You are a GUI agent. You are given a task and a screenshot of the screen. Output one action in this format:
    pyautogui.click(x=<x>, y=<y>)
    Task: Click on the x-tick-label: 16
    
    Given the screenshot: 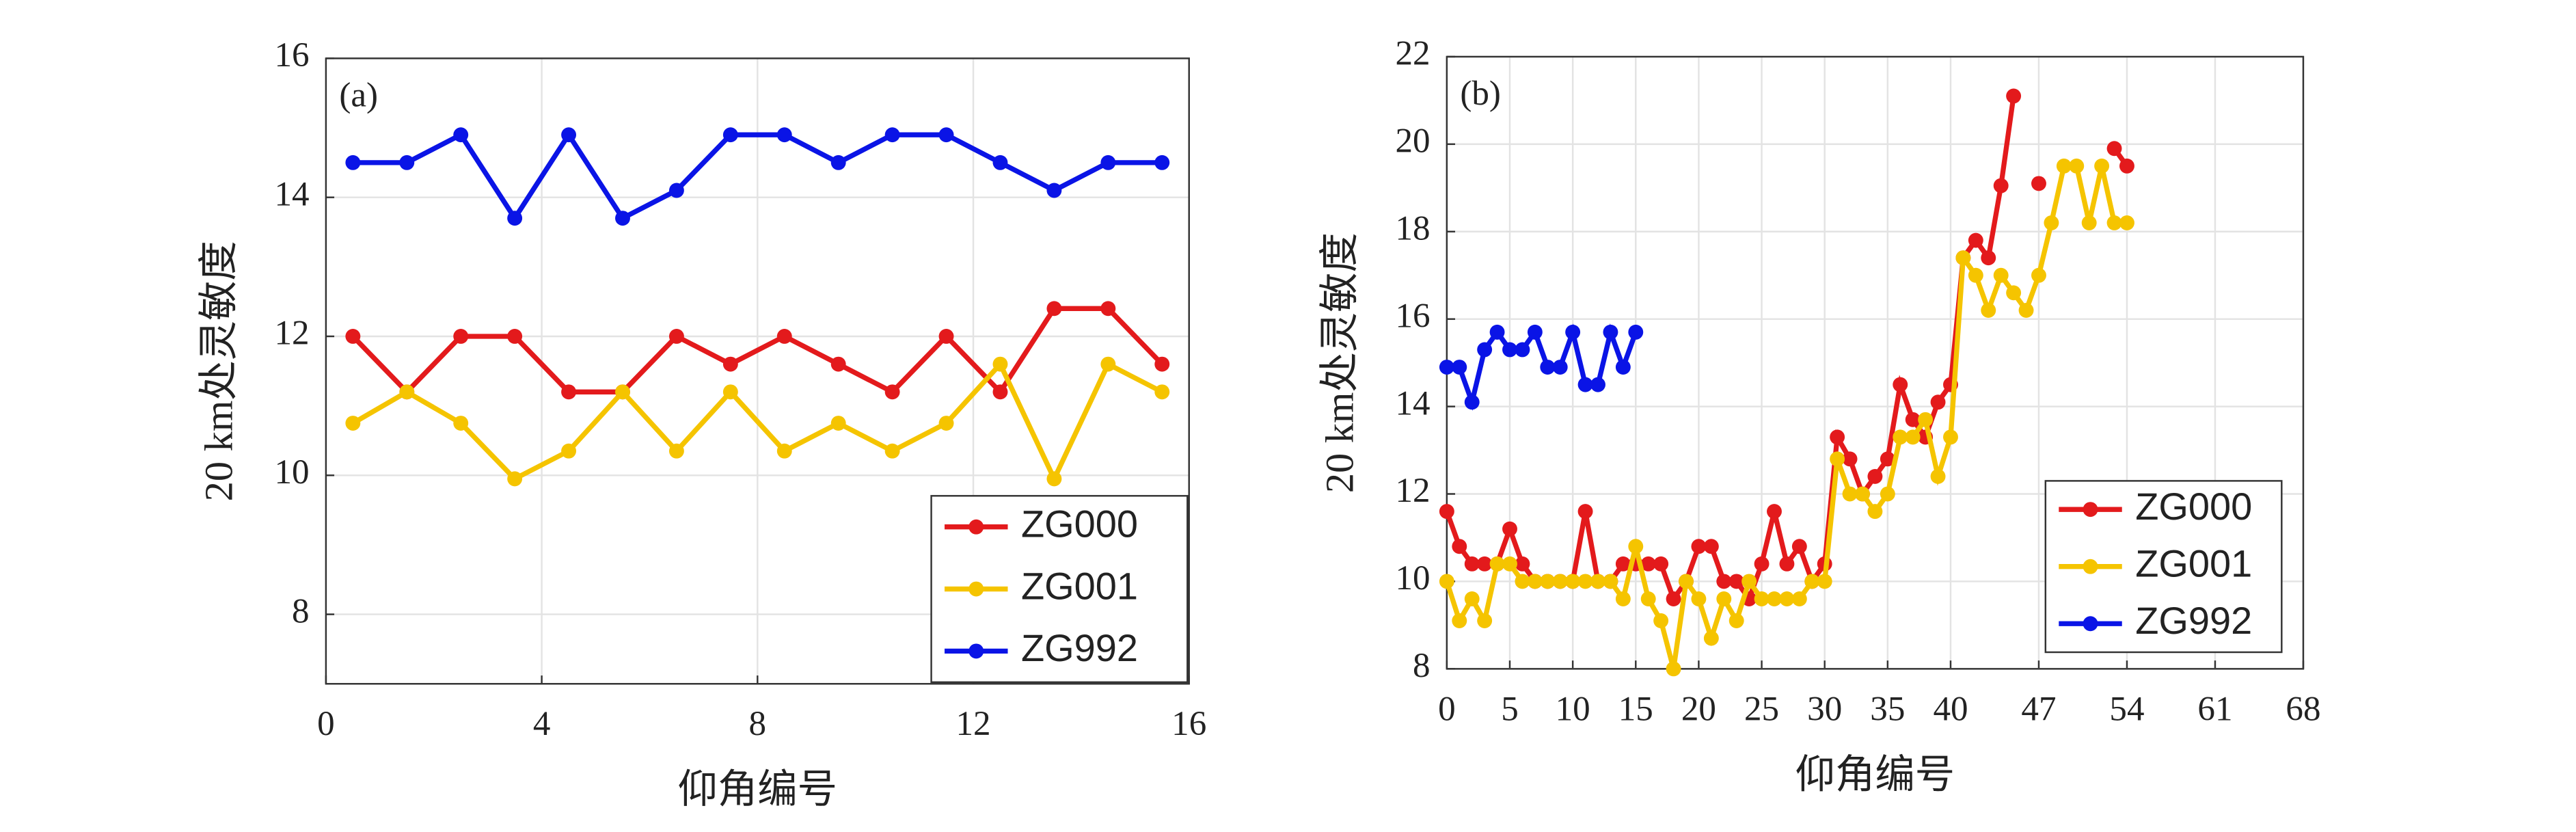 What is the action you would take?
    pyautogui.click(x=1189, y=723)
    